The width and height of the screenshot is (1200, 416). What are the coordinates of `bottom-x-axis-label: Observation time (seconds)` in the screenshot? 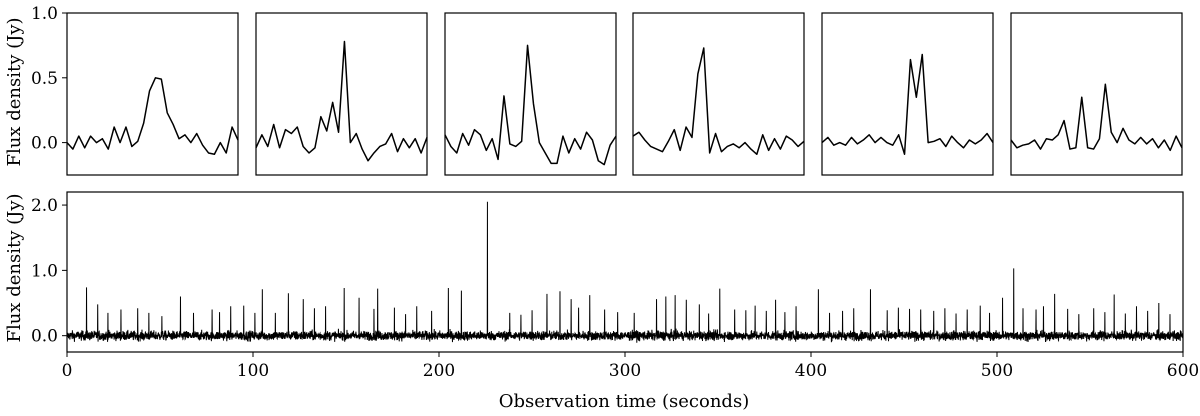 It's located at (624, 401).